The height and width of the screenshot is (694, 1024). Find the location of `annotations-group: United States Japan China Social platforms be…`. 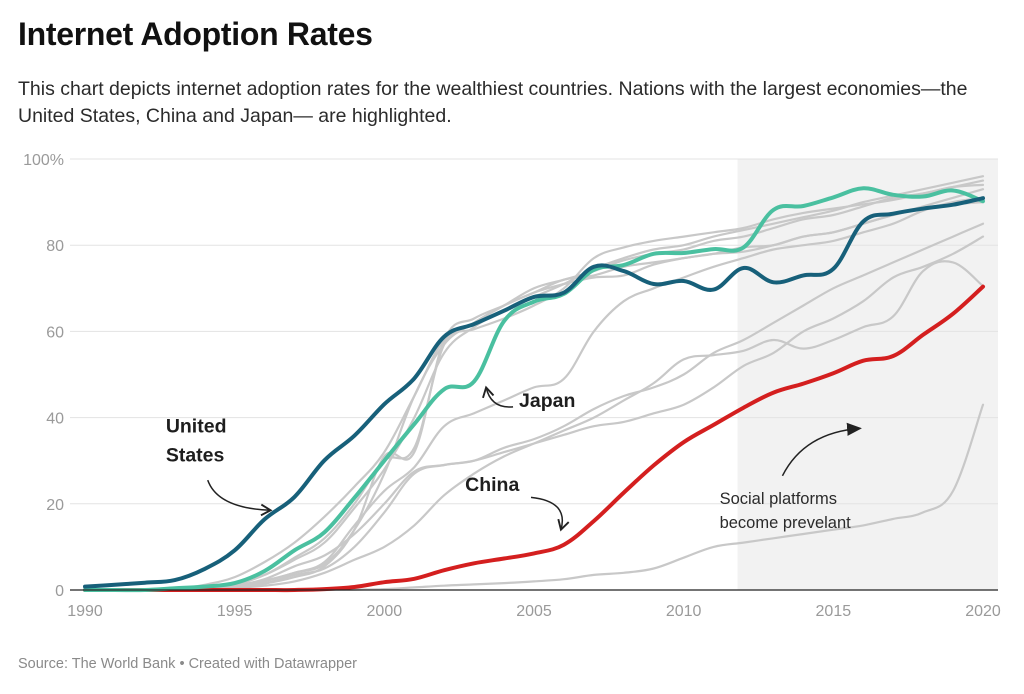

annotations-group: United States Japan China Social platforms be… is located at coordinates (514, 458).